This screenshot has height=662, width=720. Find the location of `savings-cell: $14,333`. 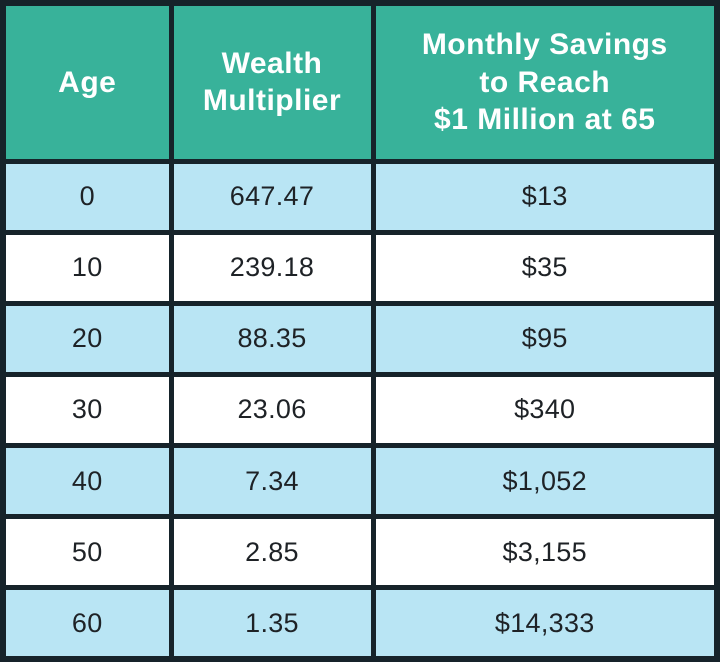

savings-cell: $14,333 is located at coordinates (545, 623).